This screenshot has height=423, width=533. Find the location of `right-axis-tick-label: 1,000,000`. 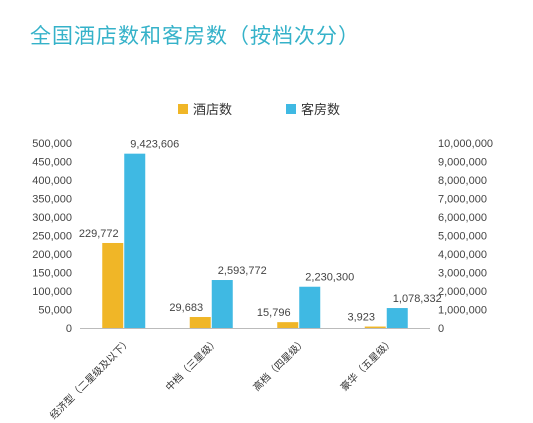

right-axis-tick-label: 1,000,000 is located at coordinates (462, 311).